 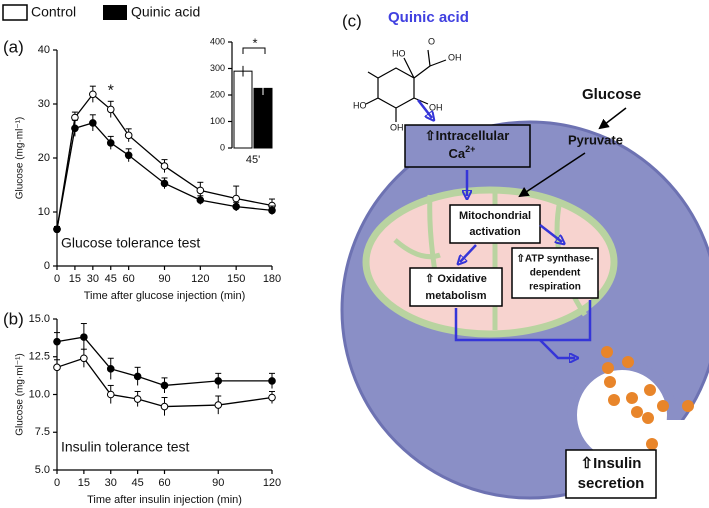 I want to click on chart-title: Glucose tolerance test, so click(x=130, y=243).